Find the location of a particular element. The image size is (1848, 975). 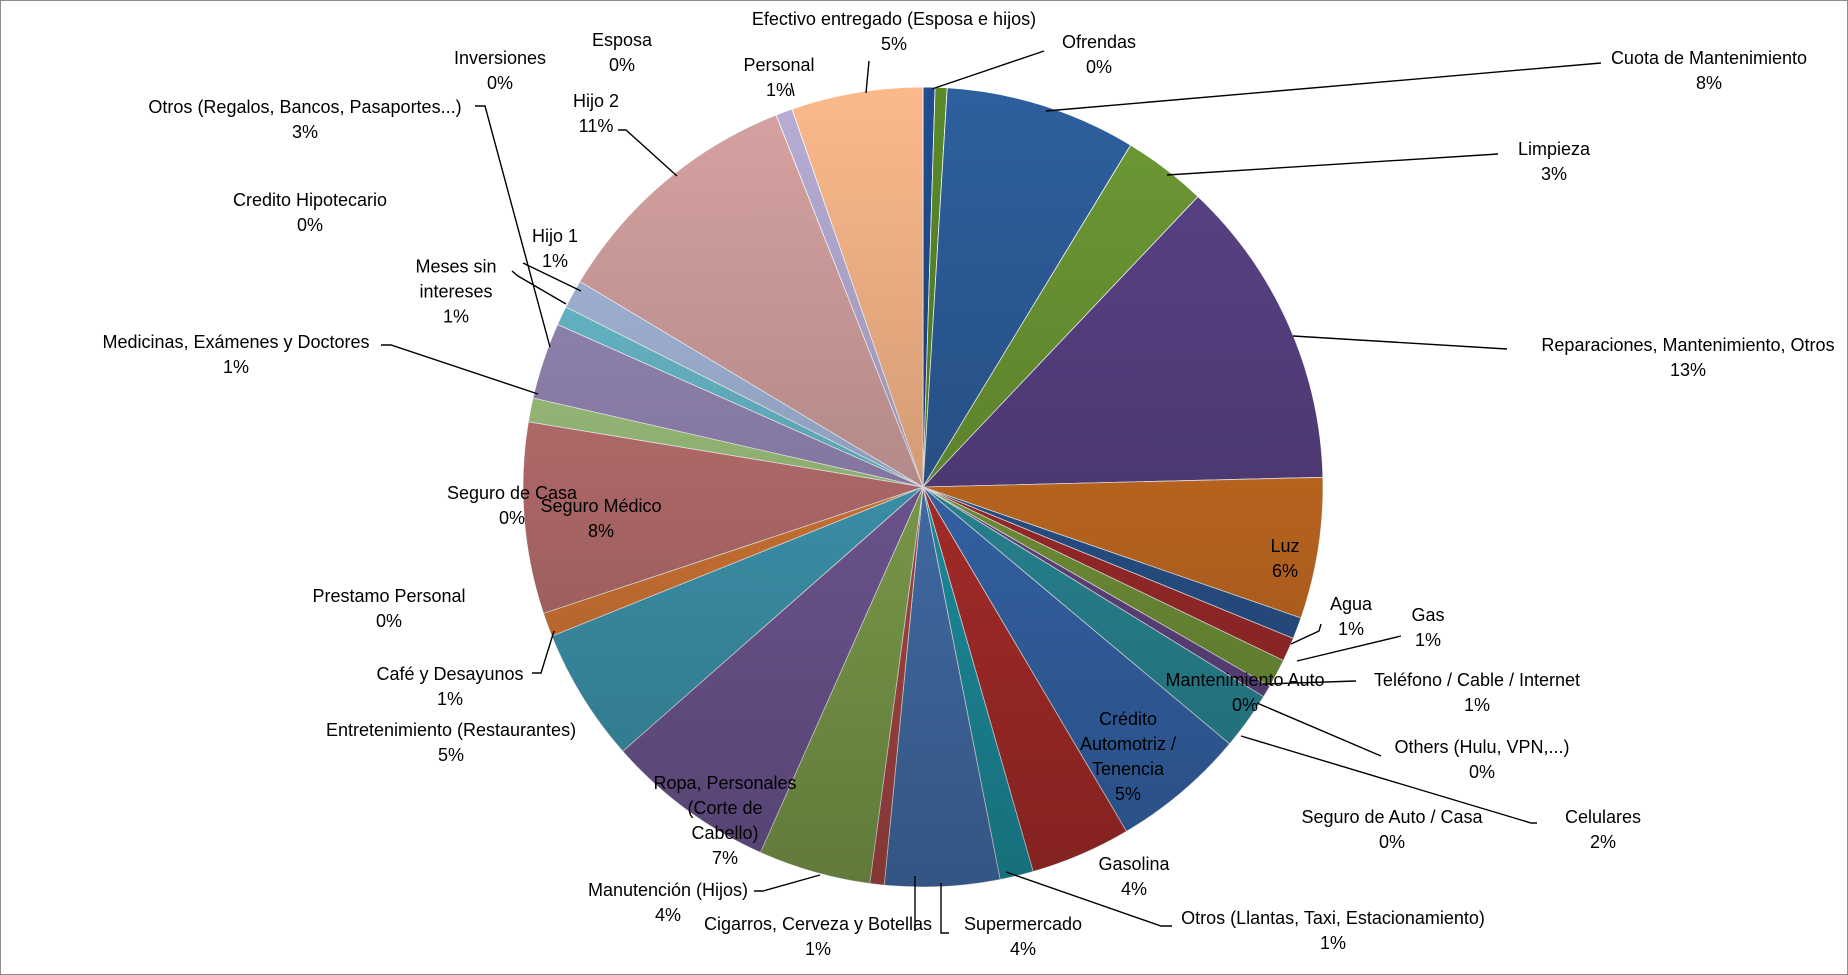

data-label-luz: Luz 6% is located at coordinates (1284, 559).